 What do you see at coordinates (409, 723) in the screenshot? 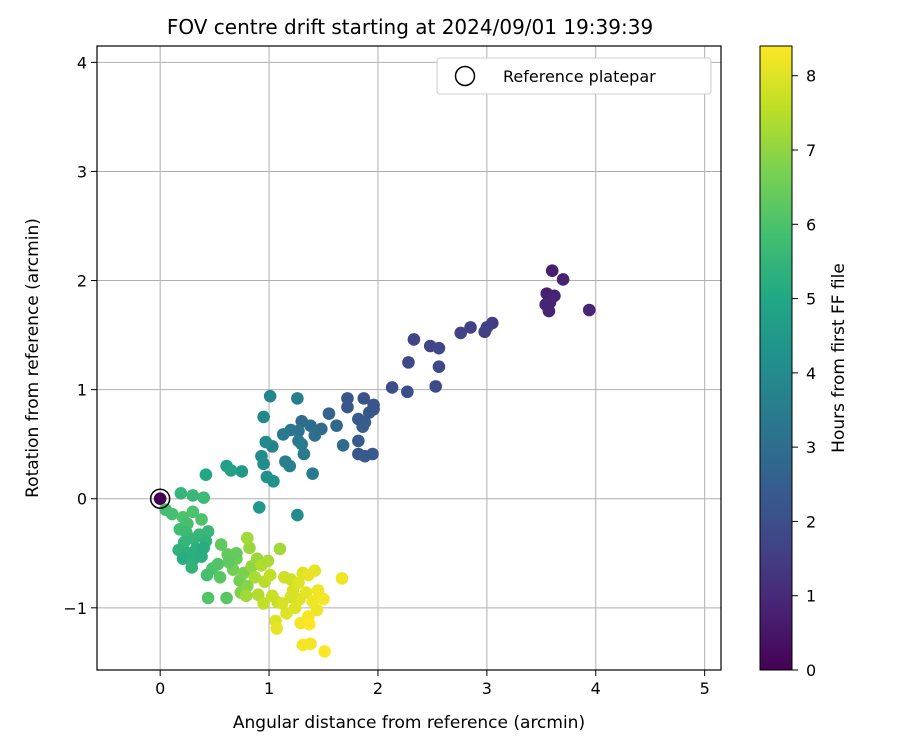
I see `x-axis-label: Angular distance from reference (arcmin)` at bounding box center [409, 723].